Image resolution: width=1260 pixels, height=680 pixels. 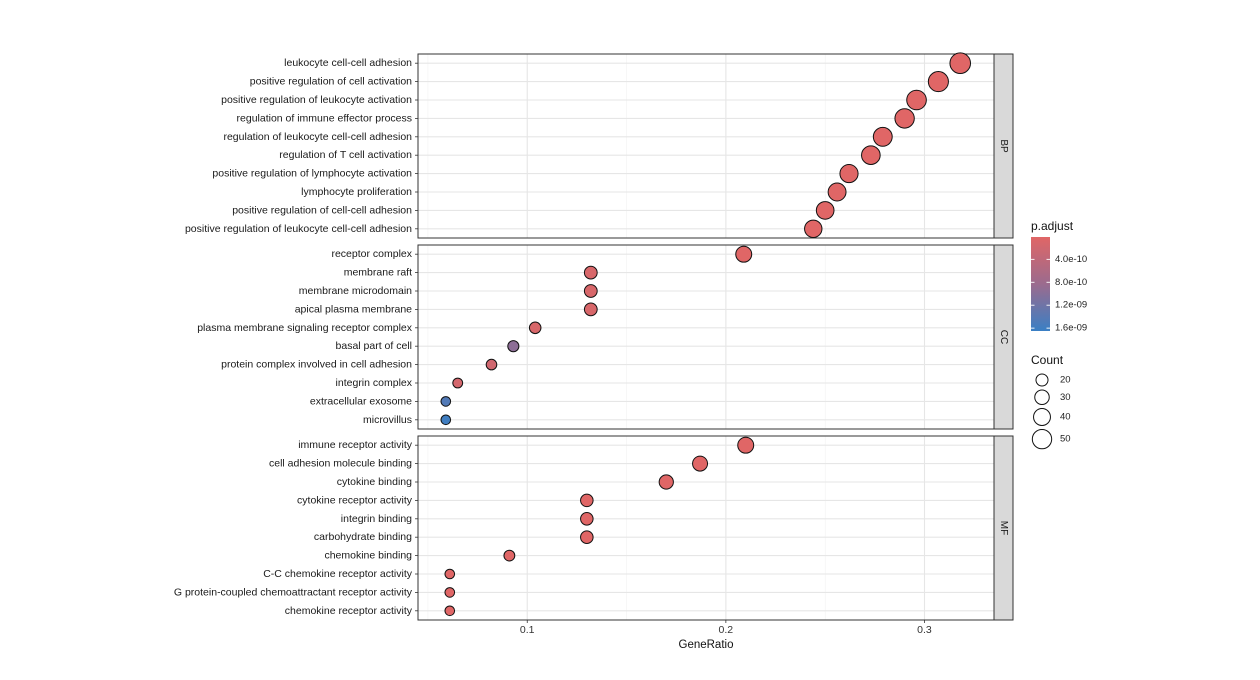 What do you see at coordinates (374, 346) in the screenshot?
I see `term-label: basal part of cell` at bounding box center [374, 346].